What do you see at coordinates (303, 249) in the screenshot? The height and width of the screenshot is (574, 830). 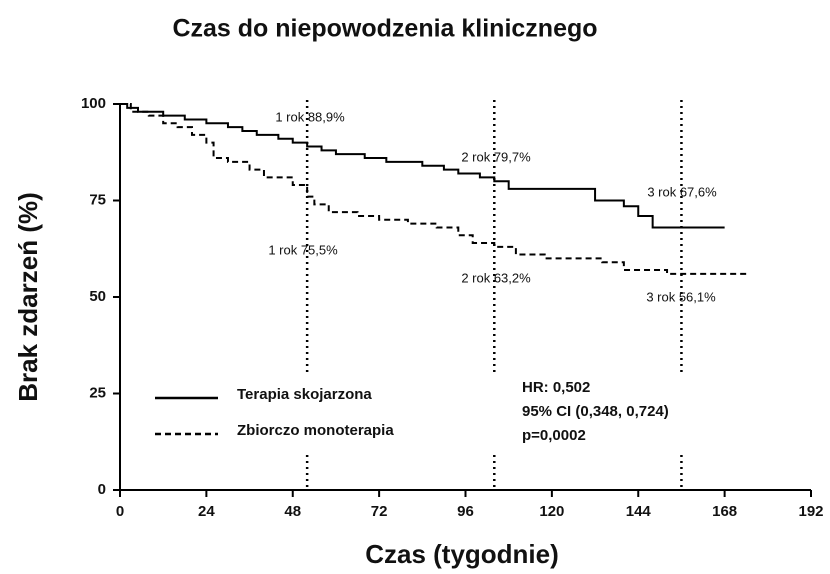 I see `annotation: 1 rok 75,5%` at bounding box center [303, 249].